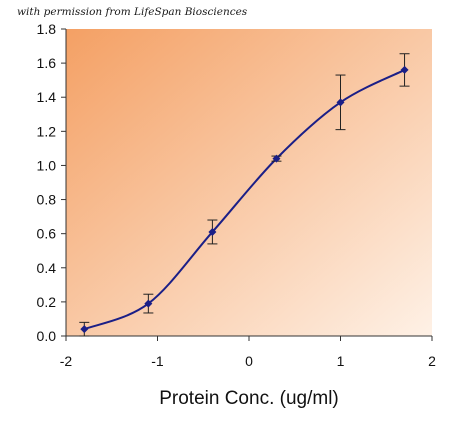 The width and height of the screenshot is (450, 421). Describe the element at coordinates (47, 302) in the screenshot. I see `y-tick-label: 0.2` at that location.